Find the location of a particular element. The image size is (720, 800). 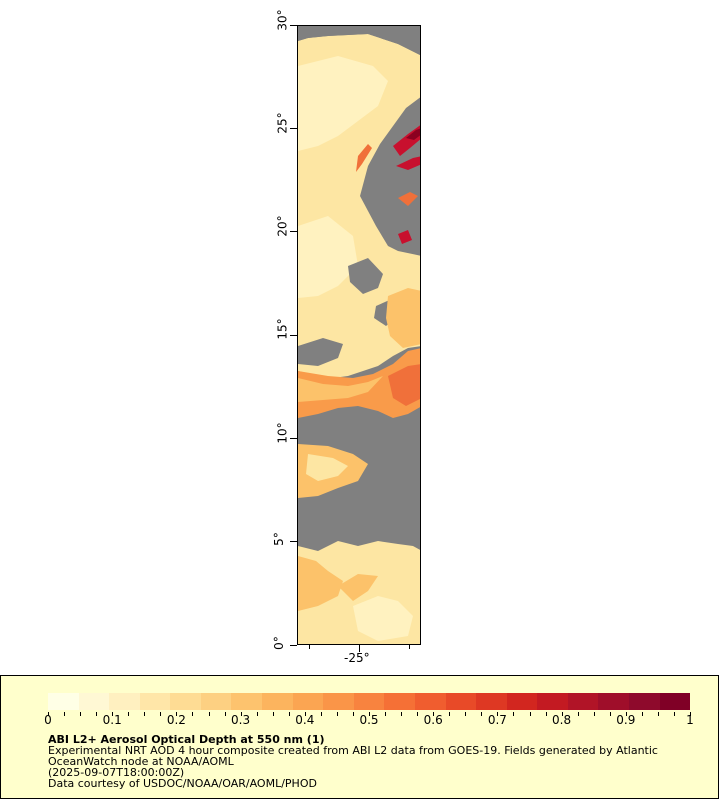

colorbar-label: 0.5 is located at coordinates (369, 720).